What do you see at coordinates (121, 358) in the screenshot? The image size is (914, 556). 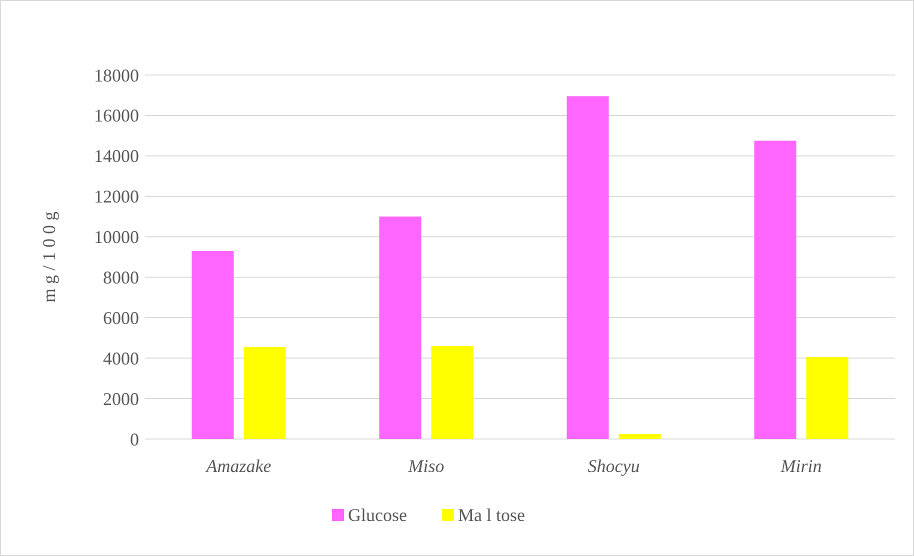 I see `y-tick-label: 4000` at bounding box center [121, 358].